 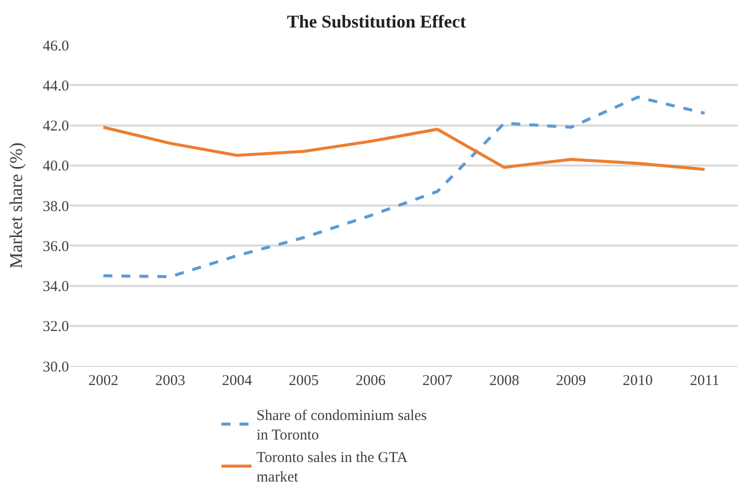 What do you see at coordinates (237, 381) in the screenshot?
I see `x-tick-label: 2004` at bounding box center [237, 381].